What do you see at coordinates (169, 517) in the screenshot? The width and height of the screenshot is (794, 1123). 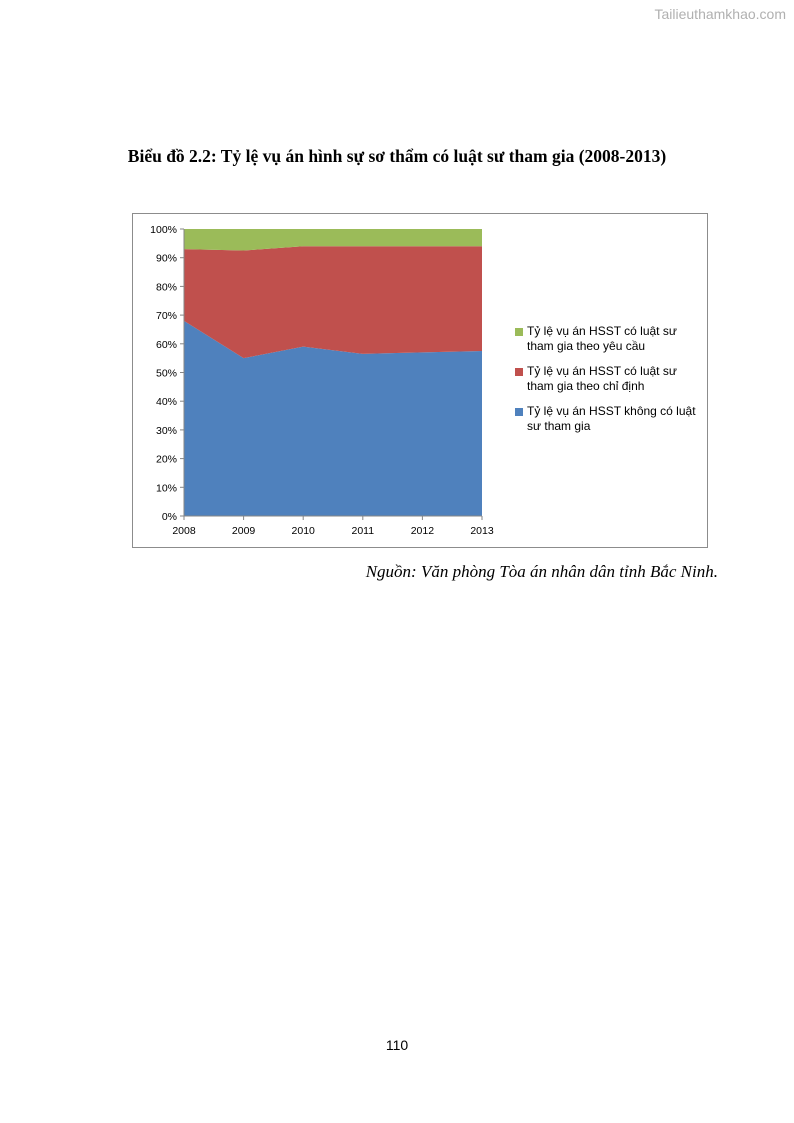 I see `y-tick-label: 0%` at bounding box center [169, 517].